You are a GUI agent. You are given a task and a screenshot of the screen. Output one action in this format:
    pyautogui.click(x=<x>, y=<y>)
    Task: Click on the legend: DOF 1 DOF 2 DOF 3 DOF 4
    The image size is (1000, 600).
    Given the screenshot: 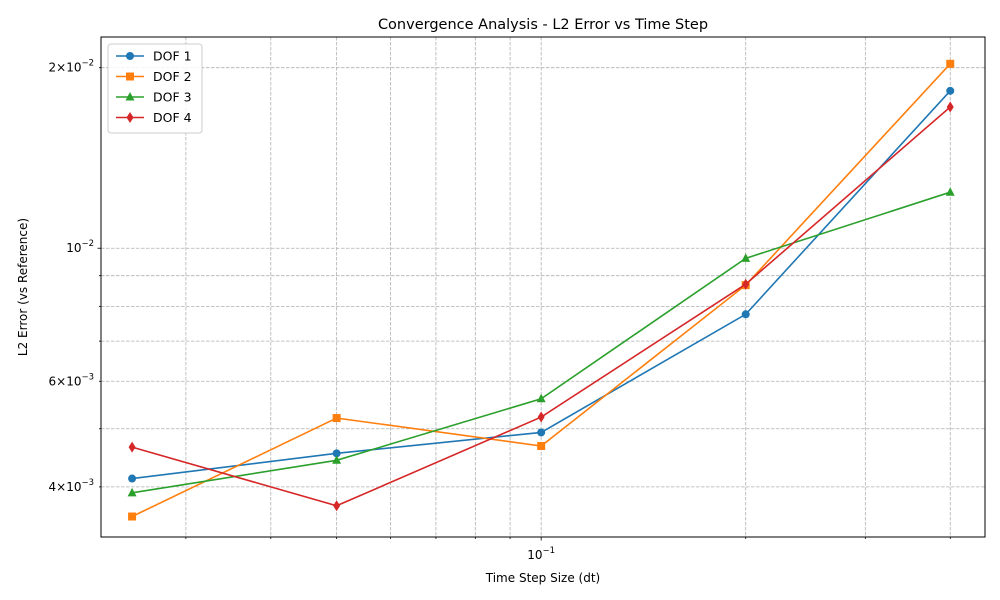 What is the action you would take?
    pyautogui.click(x=155, y=88)
    